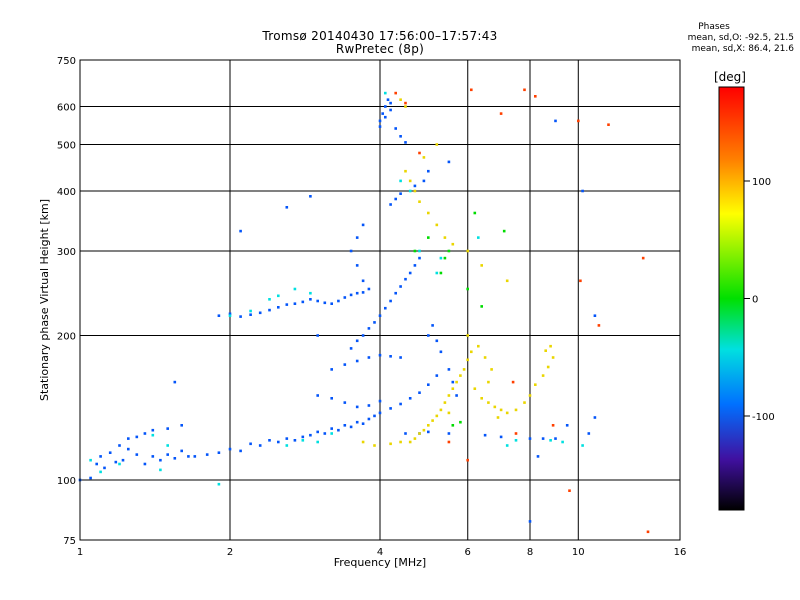 This screenshot has height=600, width=800. I want to click on colorbar-tick-label: 100, so click(761, 182).